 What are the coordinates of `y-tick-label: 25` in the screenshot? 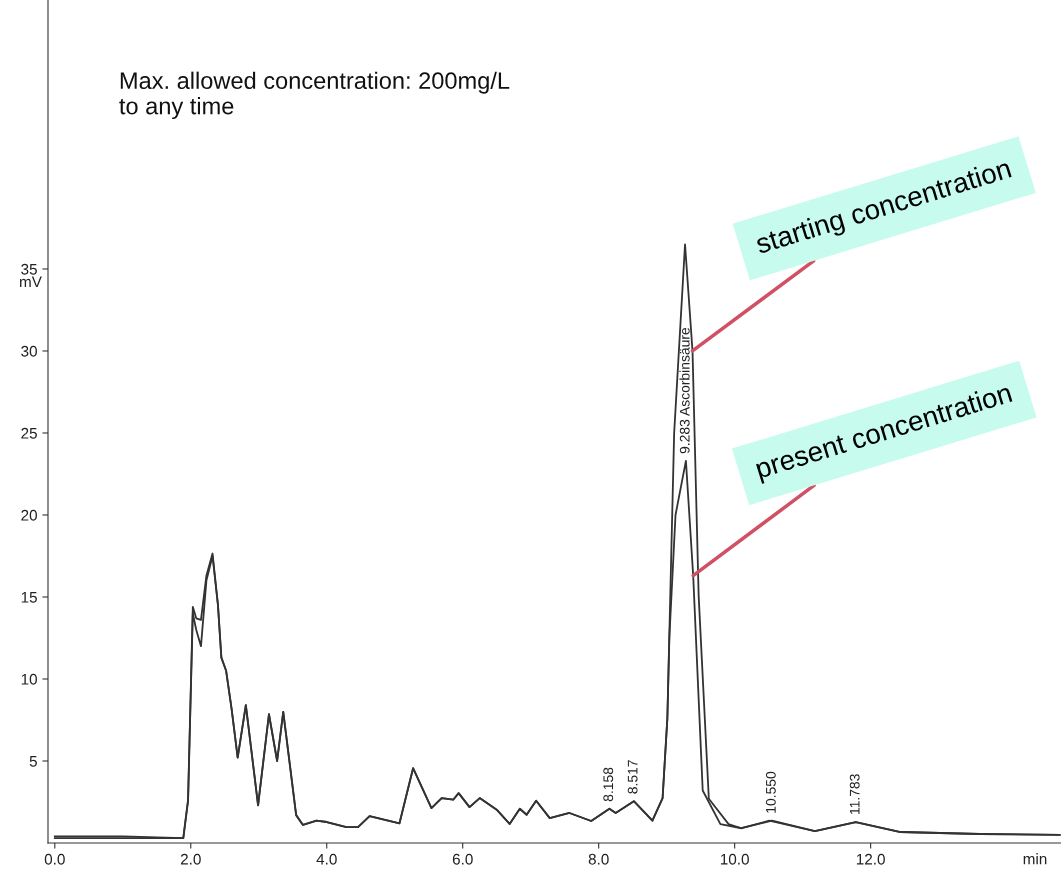 It's located at (29, 433).